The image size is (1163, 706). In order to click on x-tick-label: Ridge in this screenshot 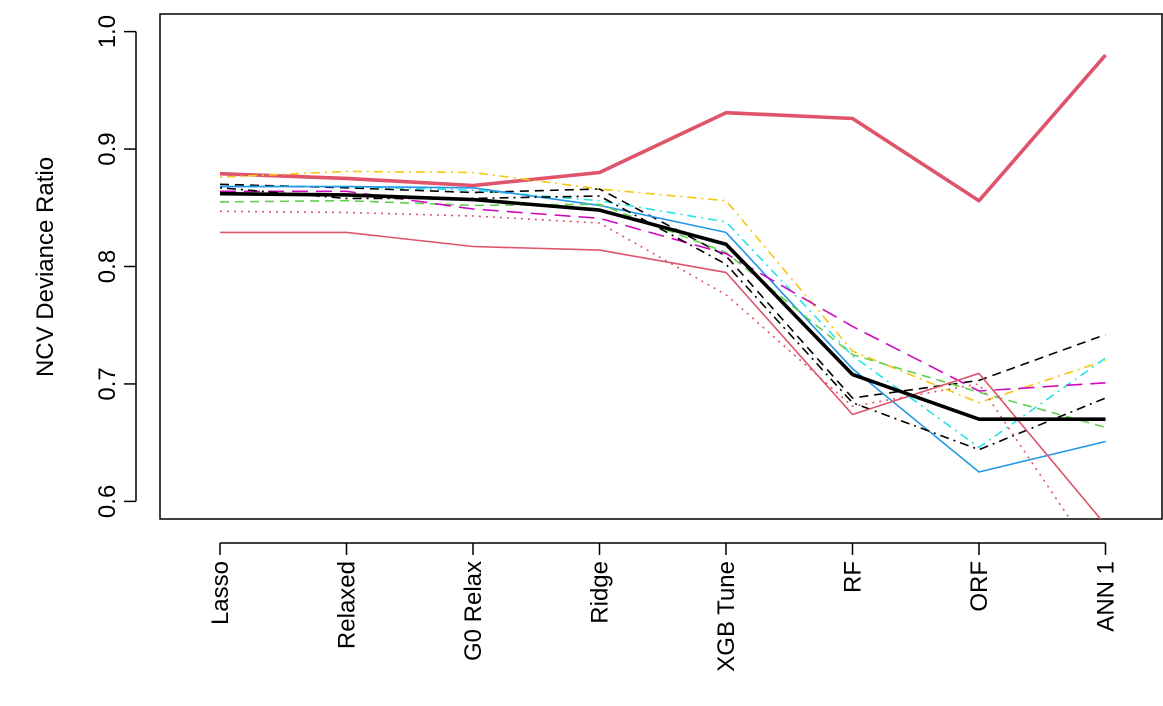, I will do `click(600, 592)`.